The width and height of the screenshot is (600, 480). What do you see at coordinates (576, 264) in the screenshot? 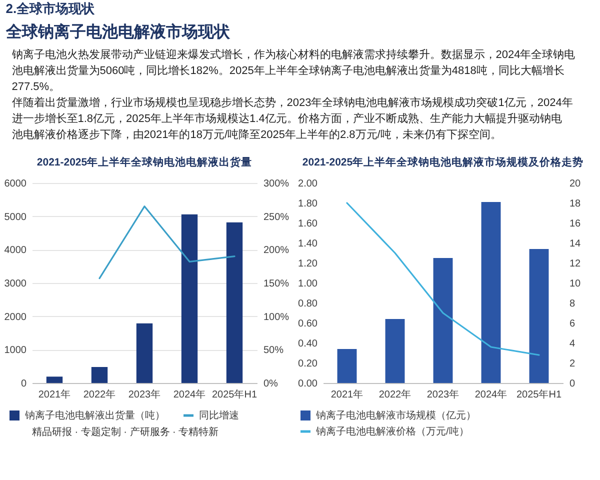
I see `y2-tick-label: 12` at bounding box center [576, 264].